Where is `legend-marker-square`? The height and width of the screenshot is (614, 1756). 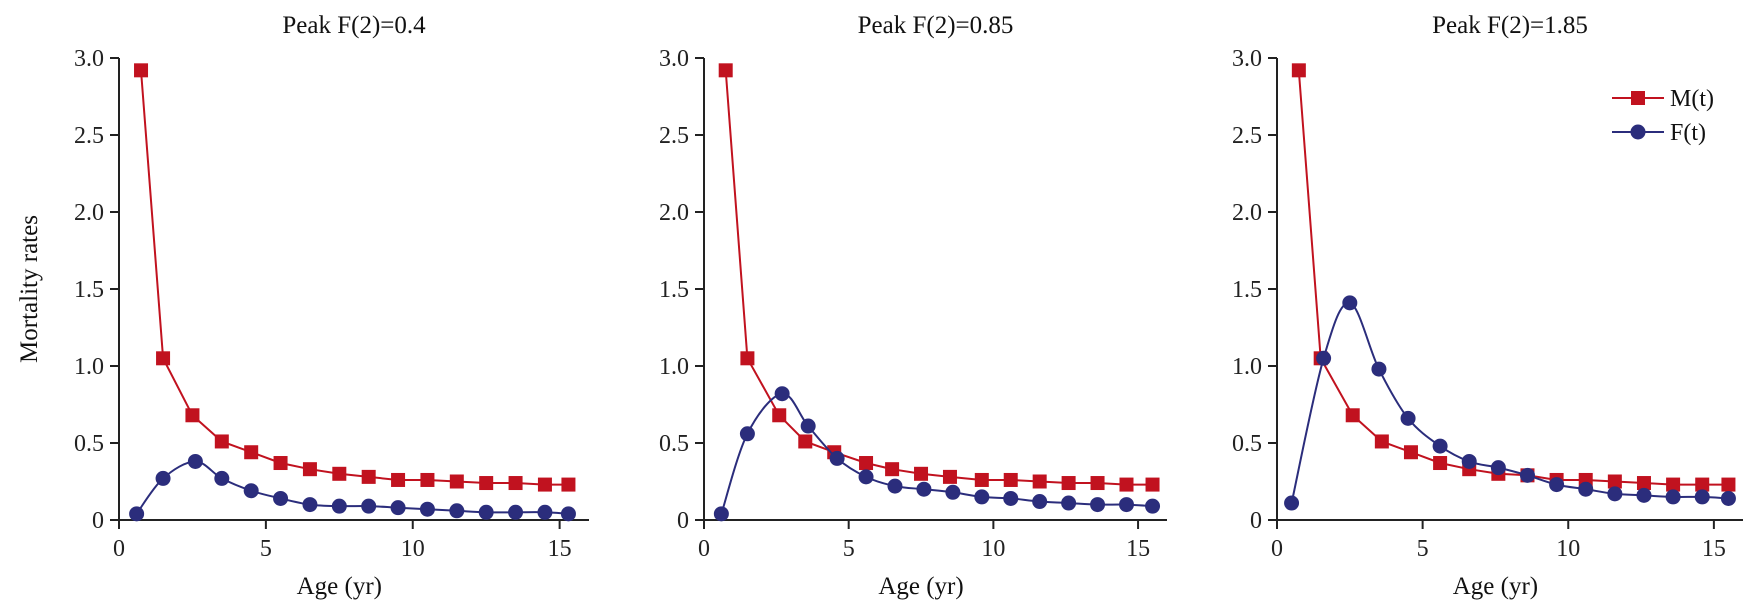 legend-marker-square is located at coordinates (1638, 98).